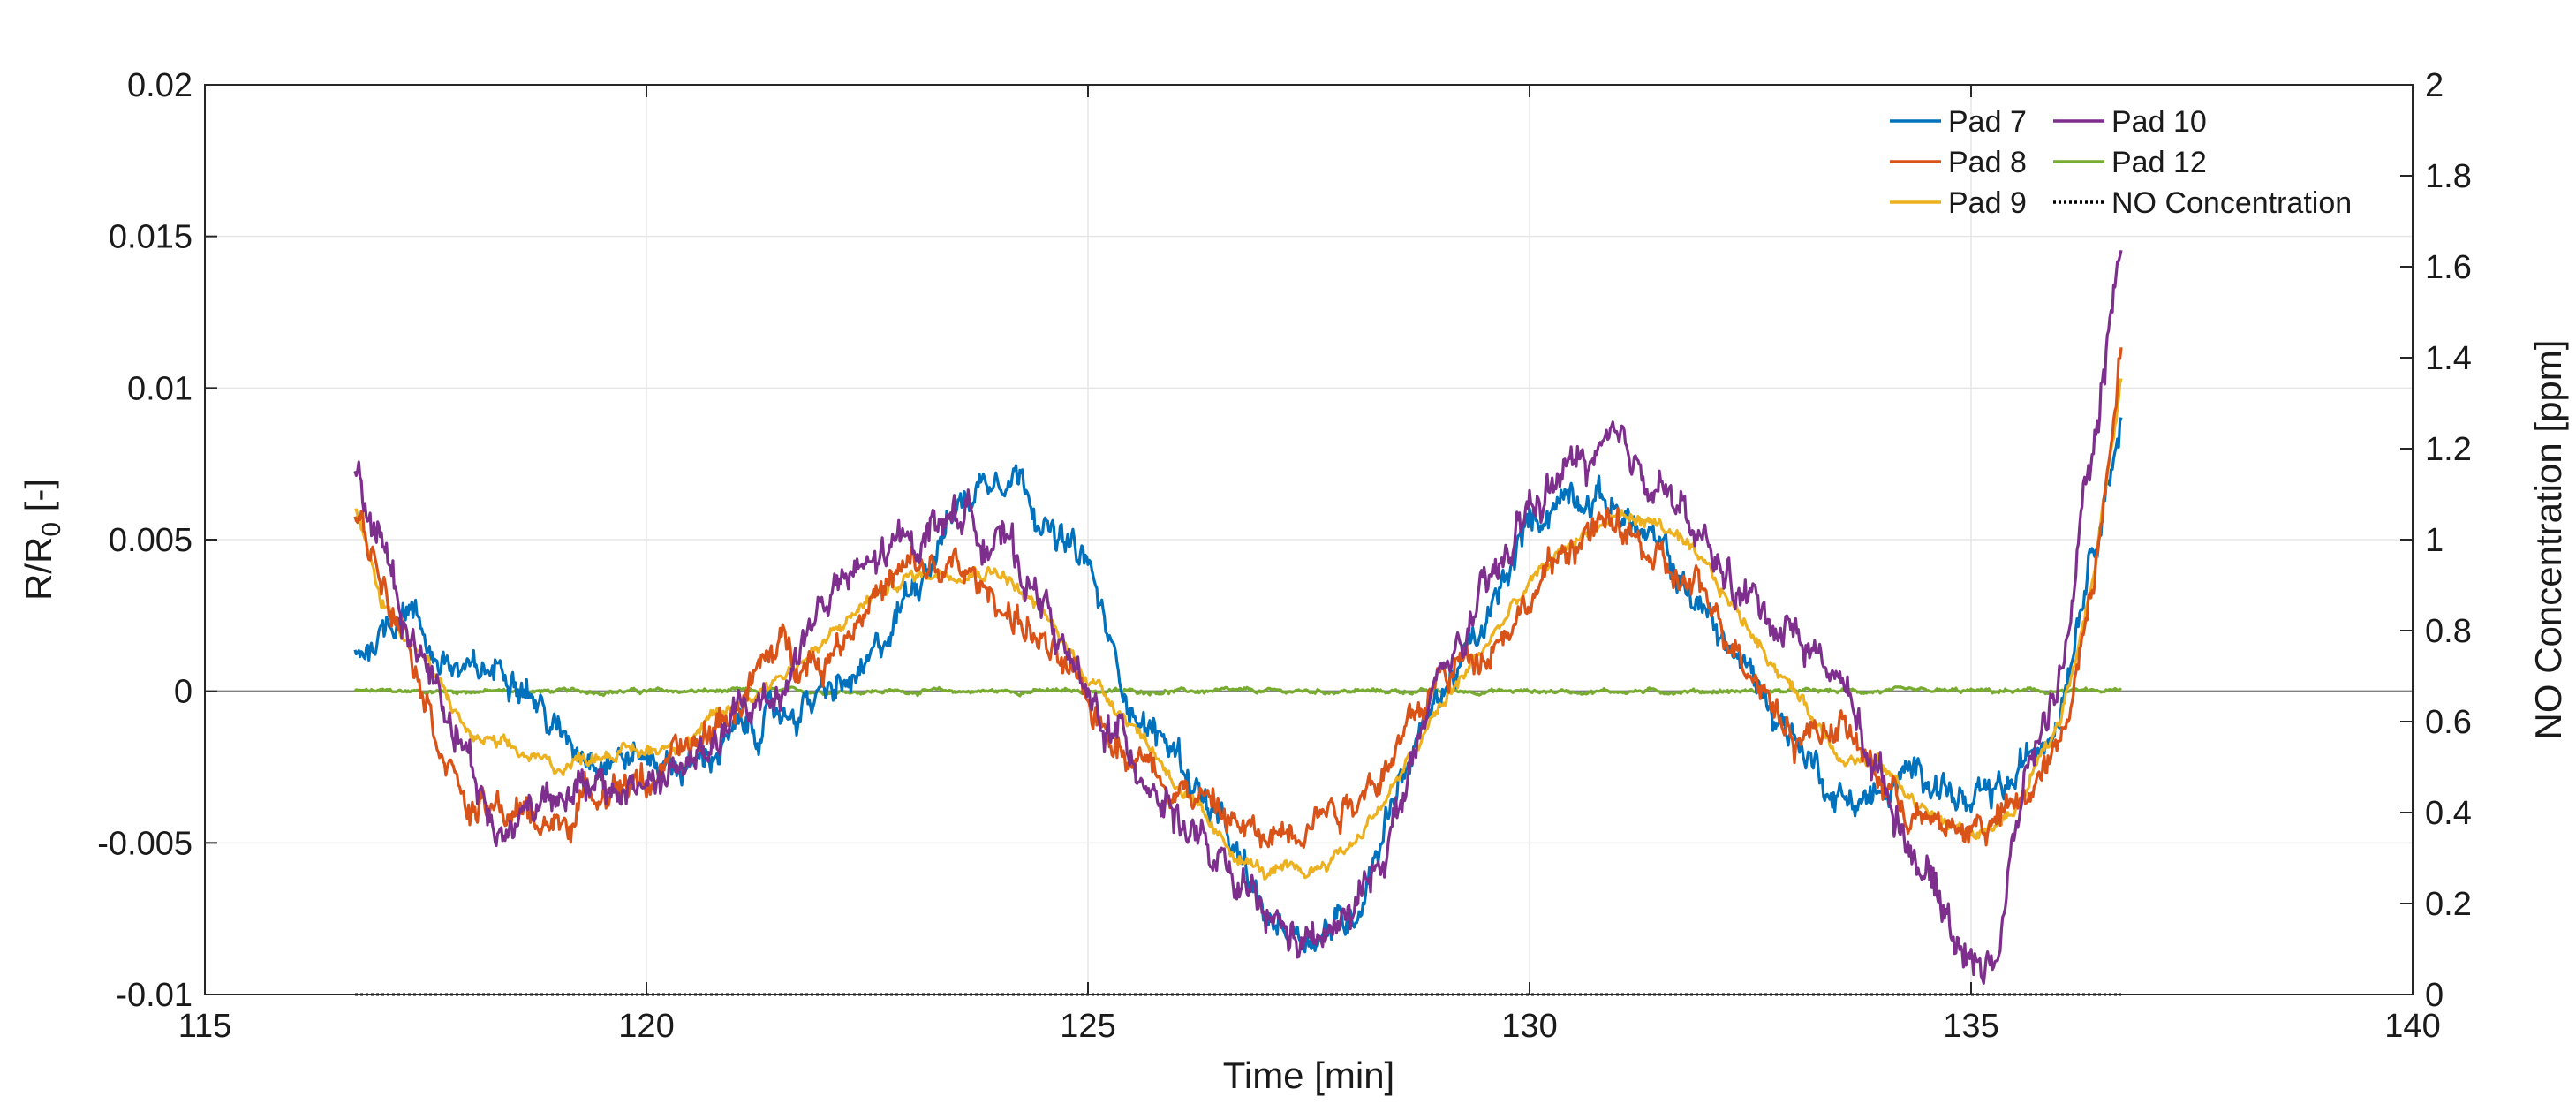 Image resolution: width=2576 pixels, height=1104 pixels. I want to click on legend-label: Pad 10, so click(2159, 122).